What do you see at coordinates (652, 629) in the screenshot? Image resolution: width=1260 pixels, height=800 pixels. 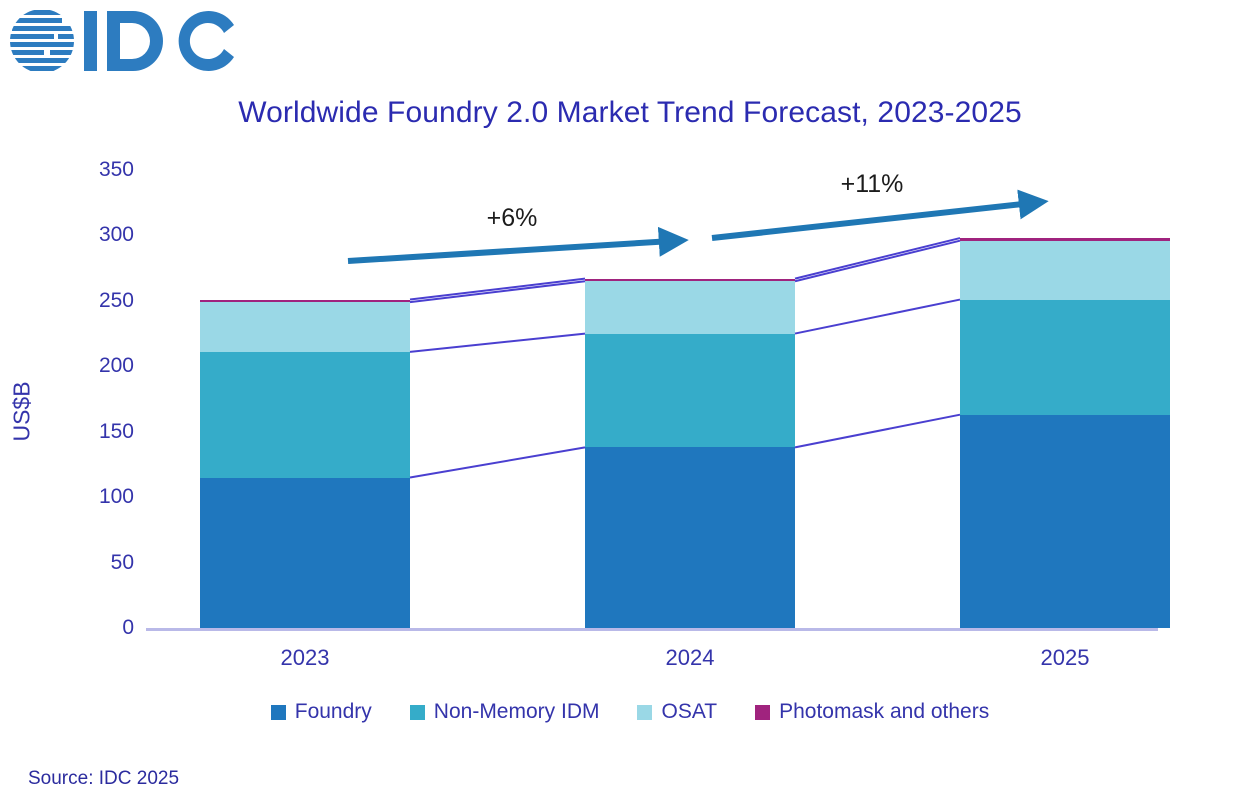 I see `x-axis-line` at bounding box center [652, 629].